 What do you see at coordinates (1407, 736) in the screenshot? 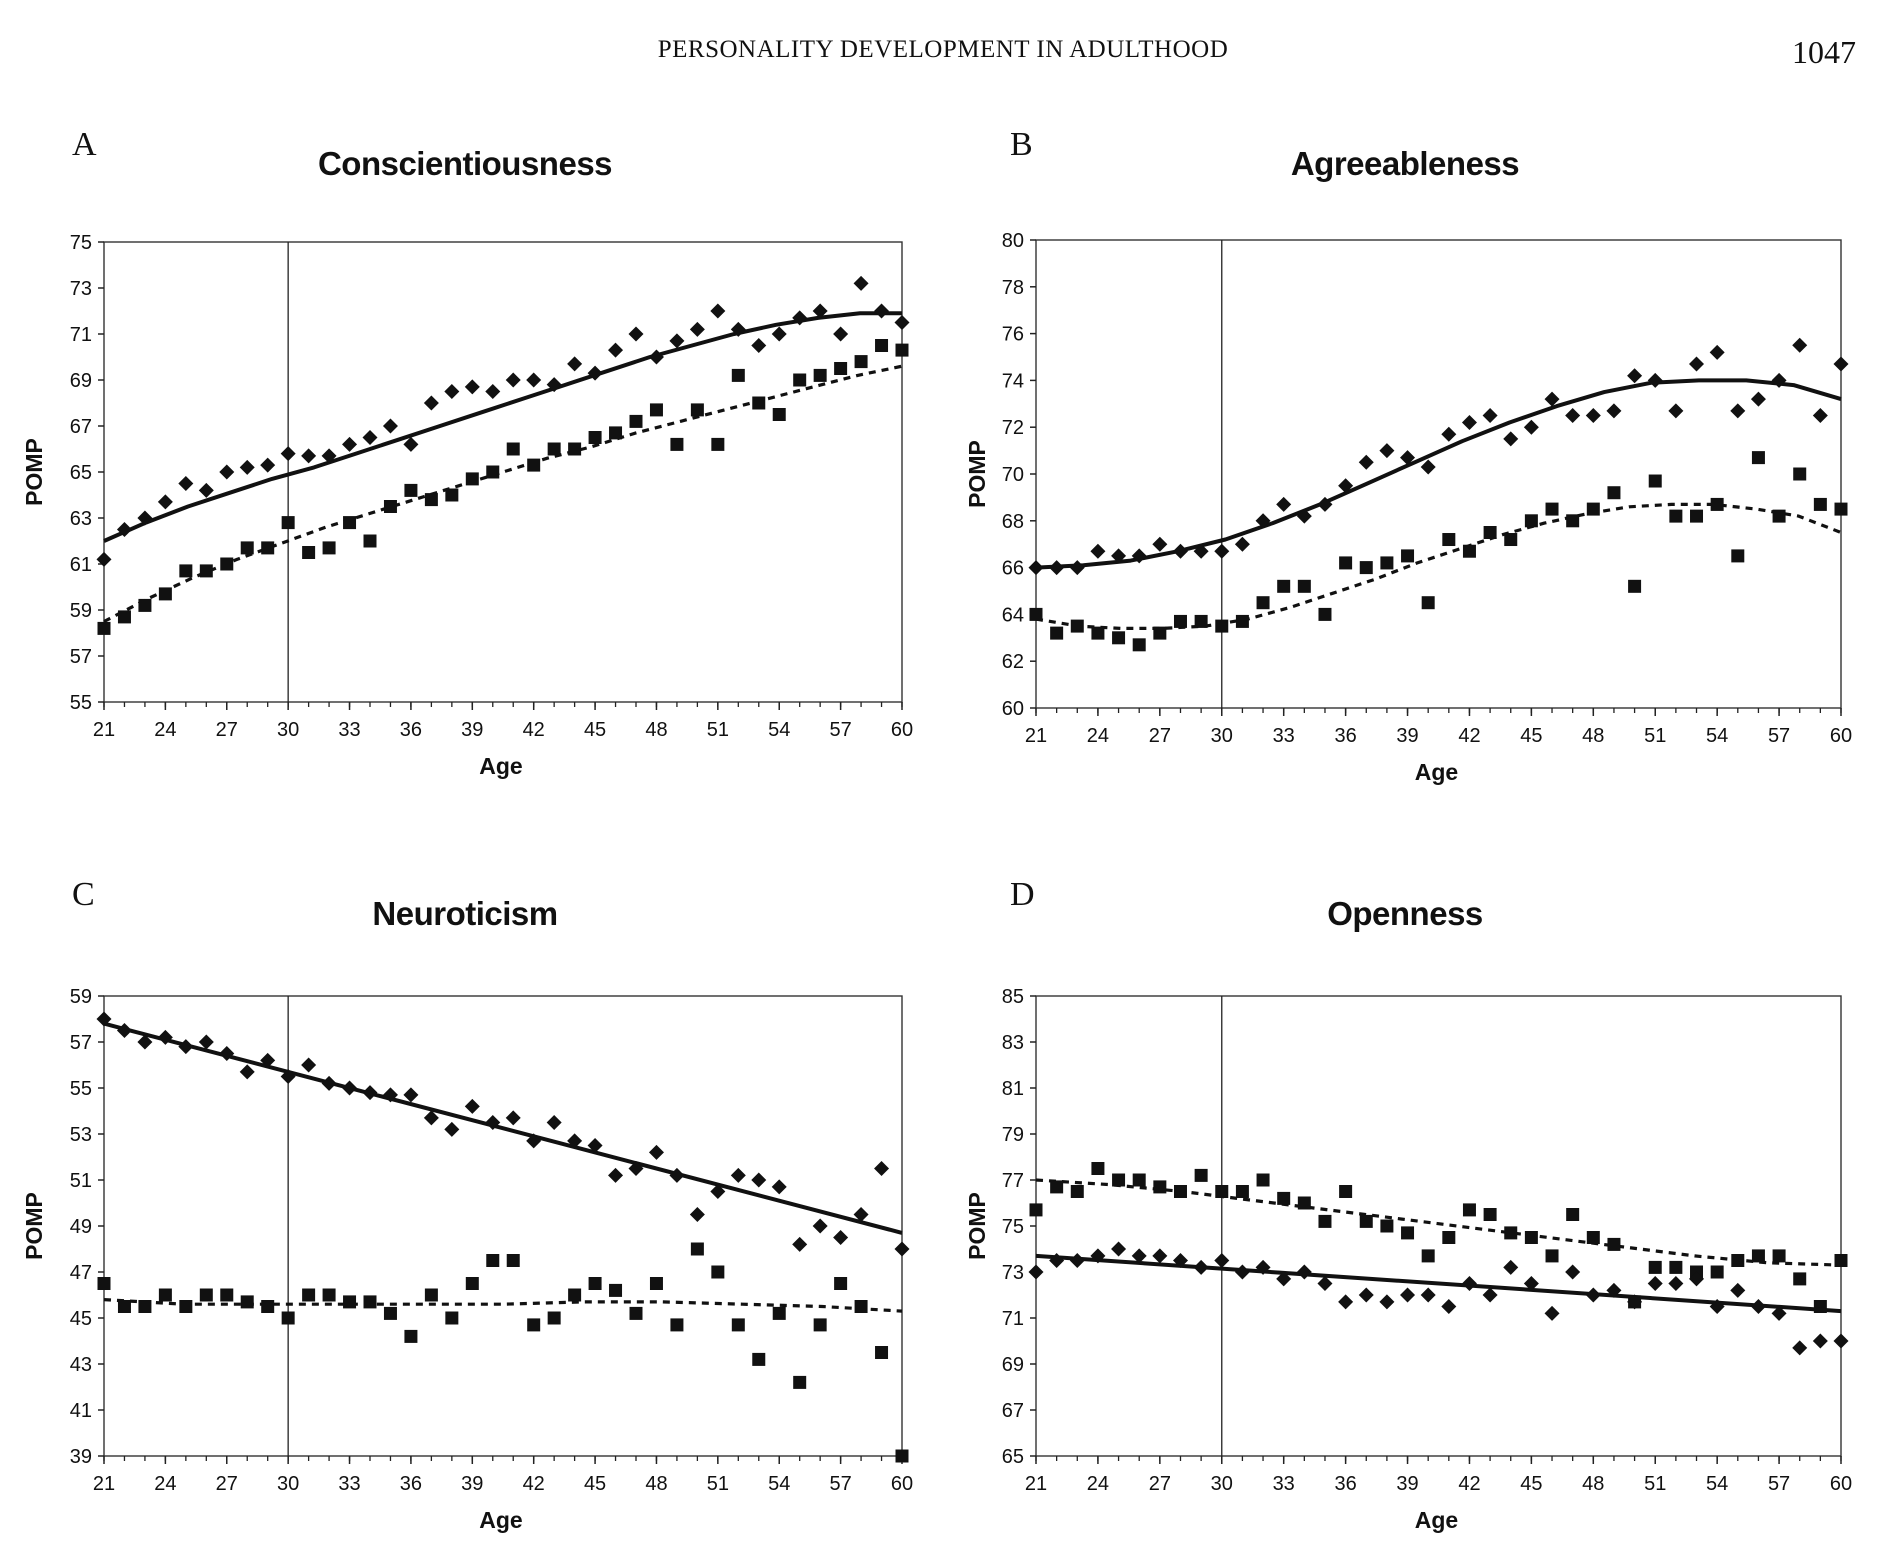
I see `x-tick-label: 39` at bounding box center [1407, 736].